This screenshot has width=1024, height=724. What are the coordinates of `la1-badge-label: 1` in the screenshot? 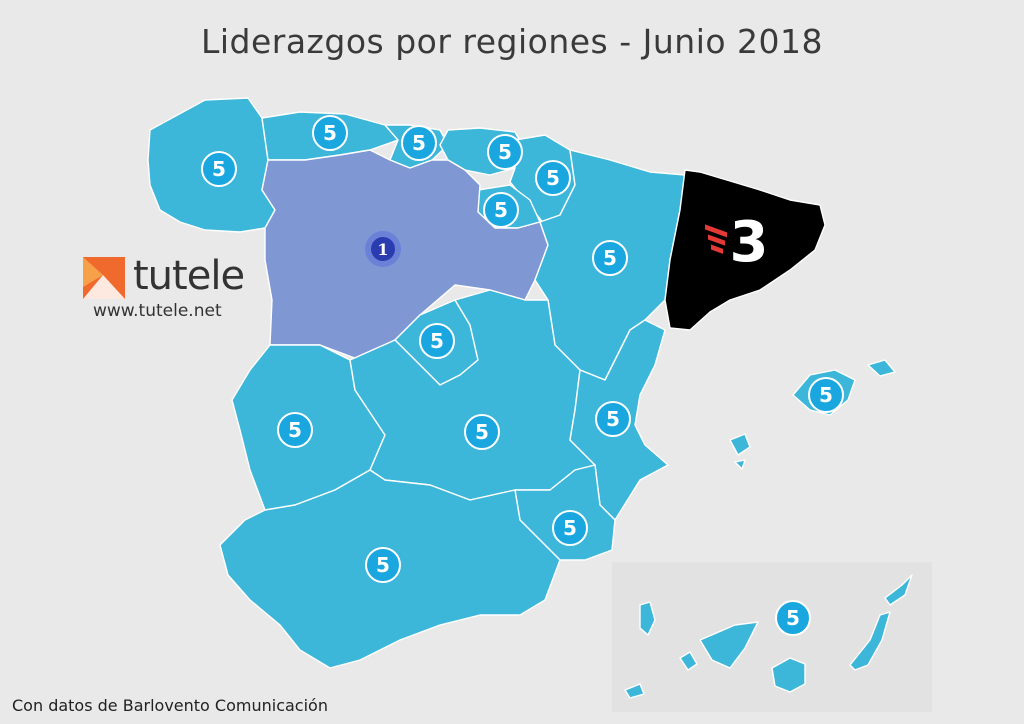 It's located at (382, 249).